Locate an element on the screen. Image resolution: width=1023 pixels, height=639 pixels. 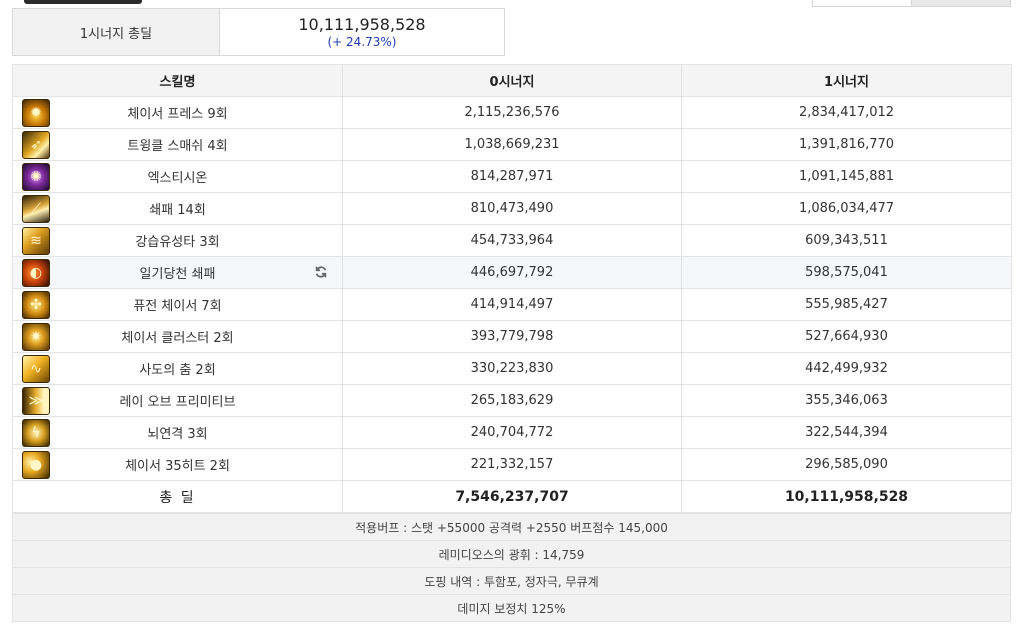
skill-name: 엑스티시온 is located at coordinates (177, 178).